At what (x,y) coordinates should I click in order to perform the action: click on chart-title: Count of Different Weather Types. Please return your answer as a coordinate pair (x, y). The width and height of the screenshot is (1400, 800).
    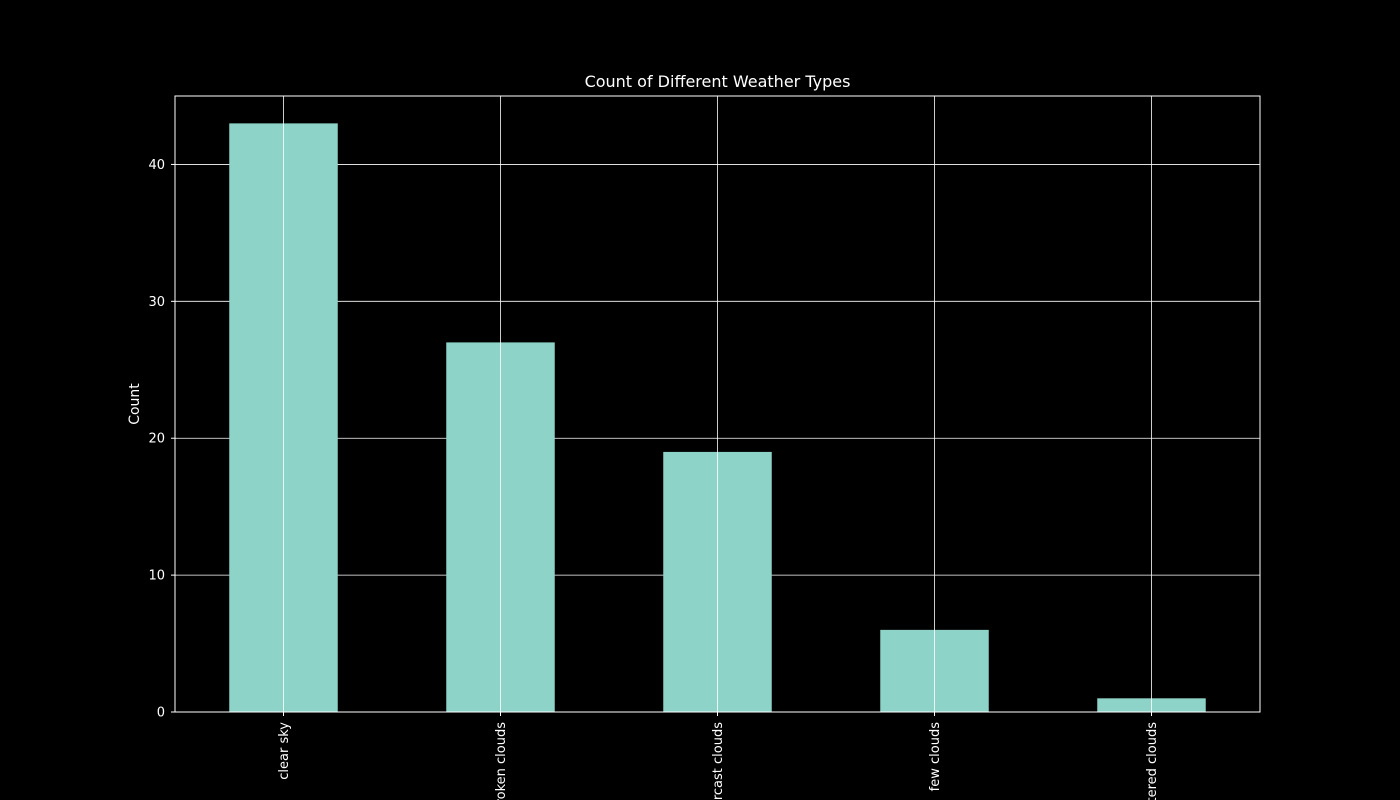
    Looking at the image, I should click on (718, 81).